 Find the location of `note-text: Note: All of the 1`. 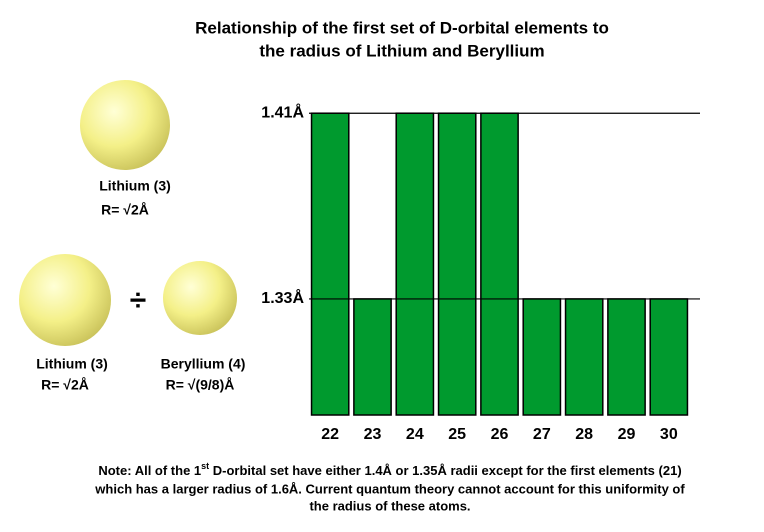

note-text: Note: All of the 1 is located at coordinates (149, 470).